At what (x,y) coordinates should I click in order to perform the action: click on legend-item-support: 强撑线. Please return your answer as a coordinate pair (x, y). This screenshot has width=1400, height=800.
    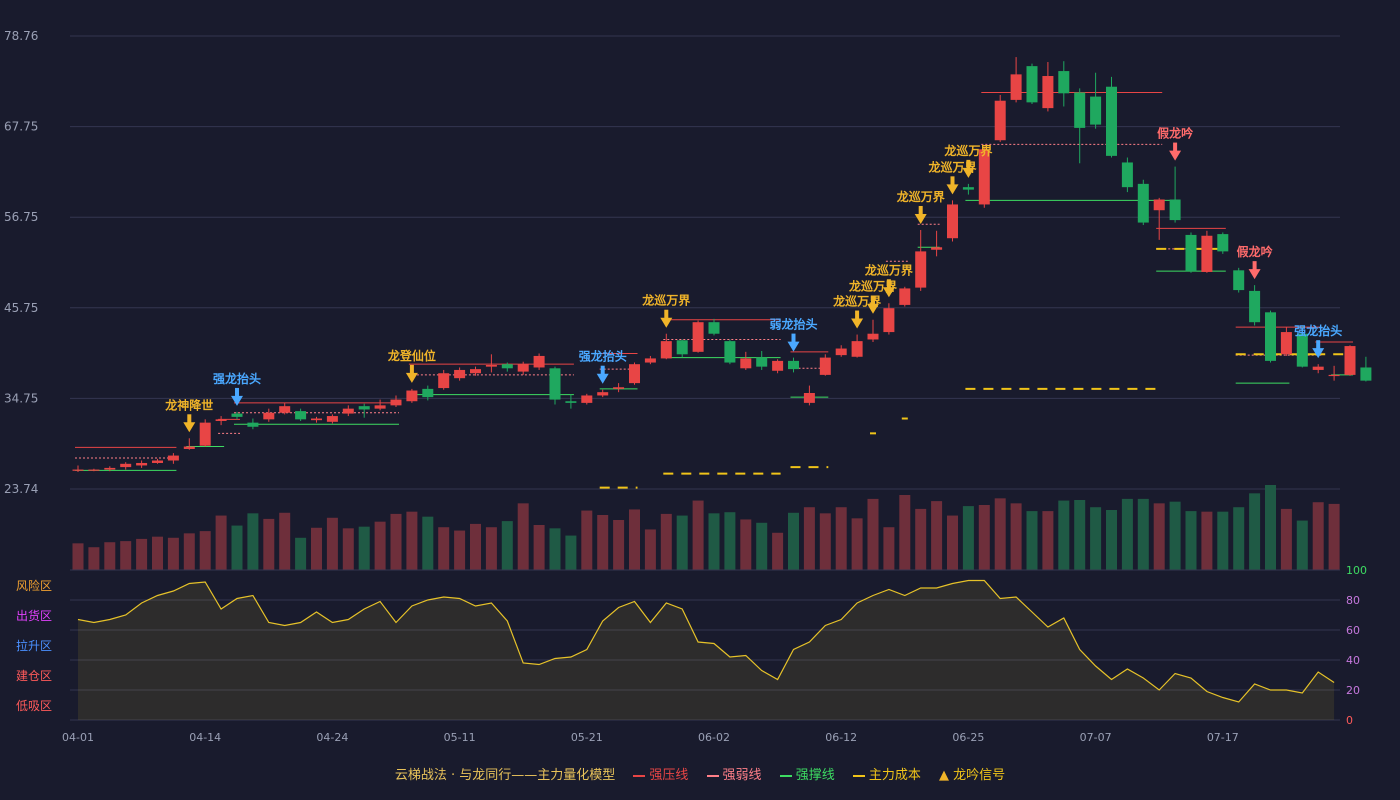
    Looking at the image, I should click on (807, 775).